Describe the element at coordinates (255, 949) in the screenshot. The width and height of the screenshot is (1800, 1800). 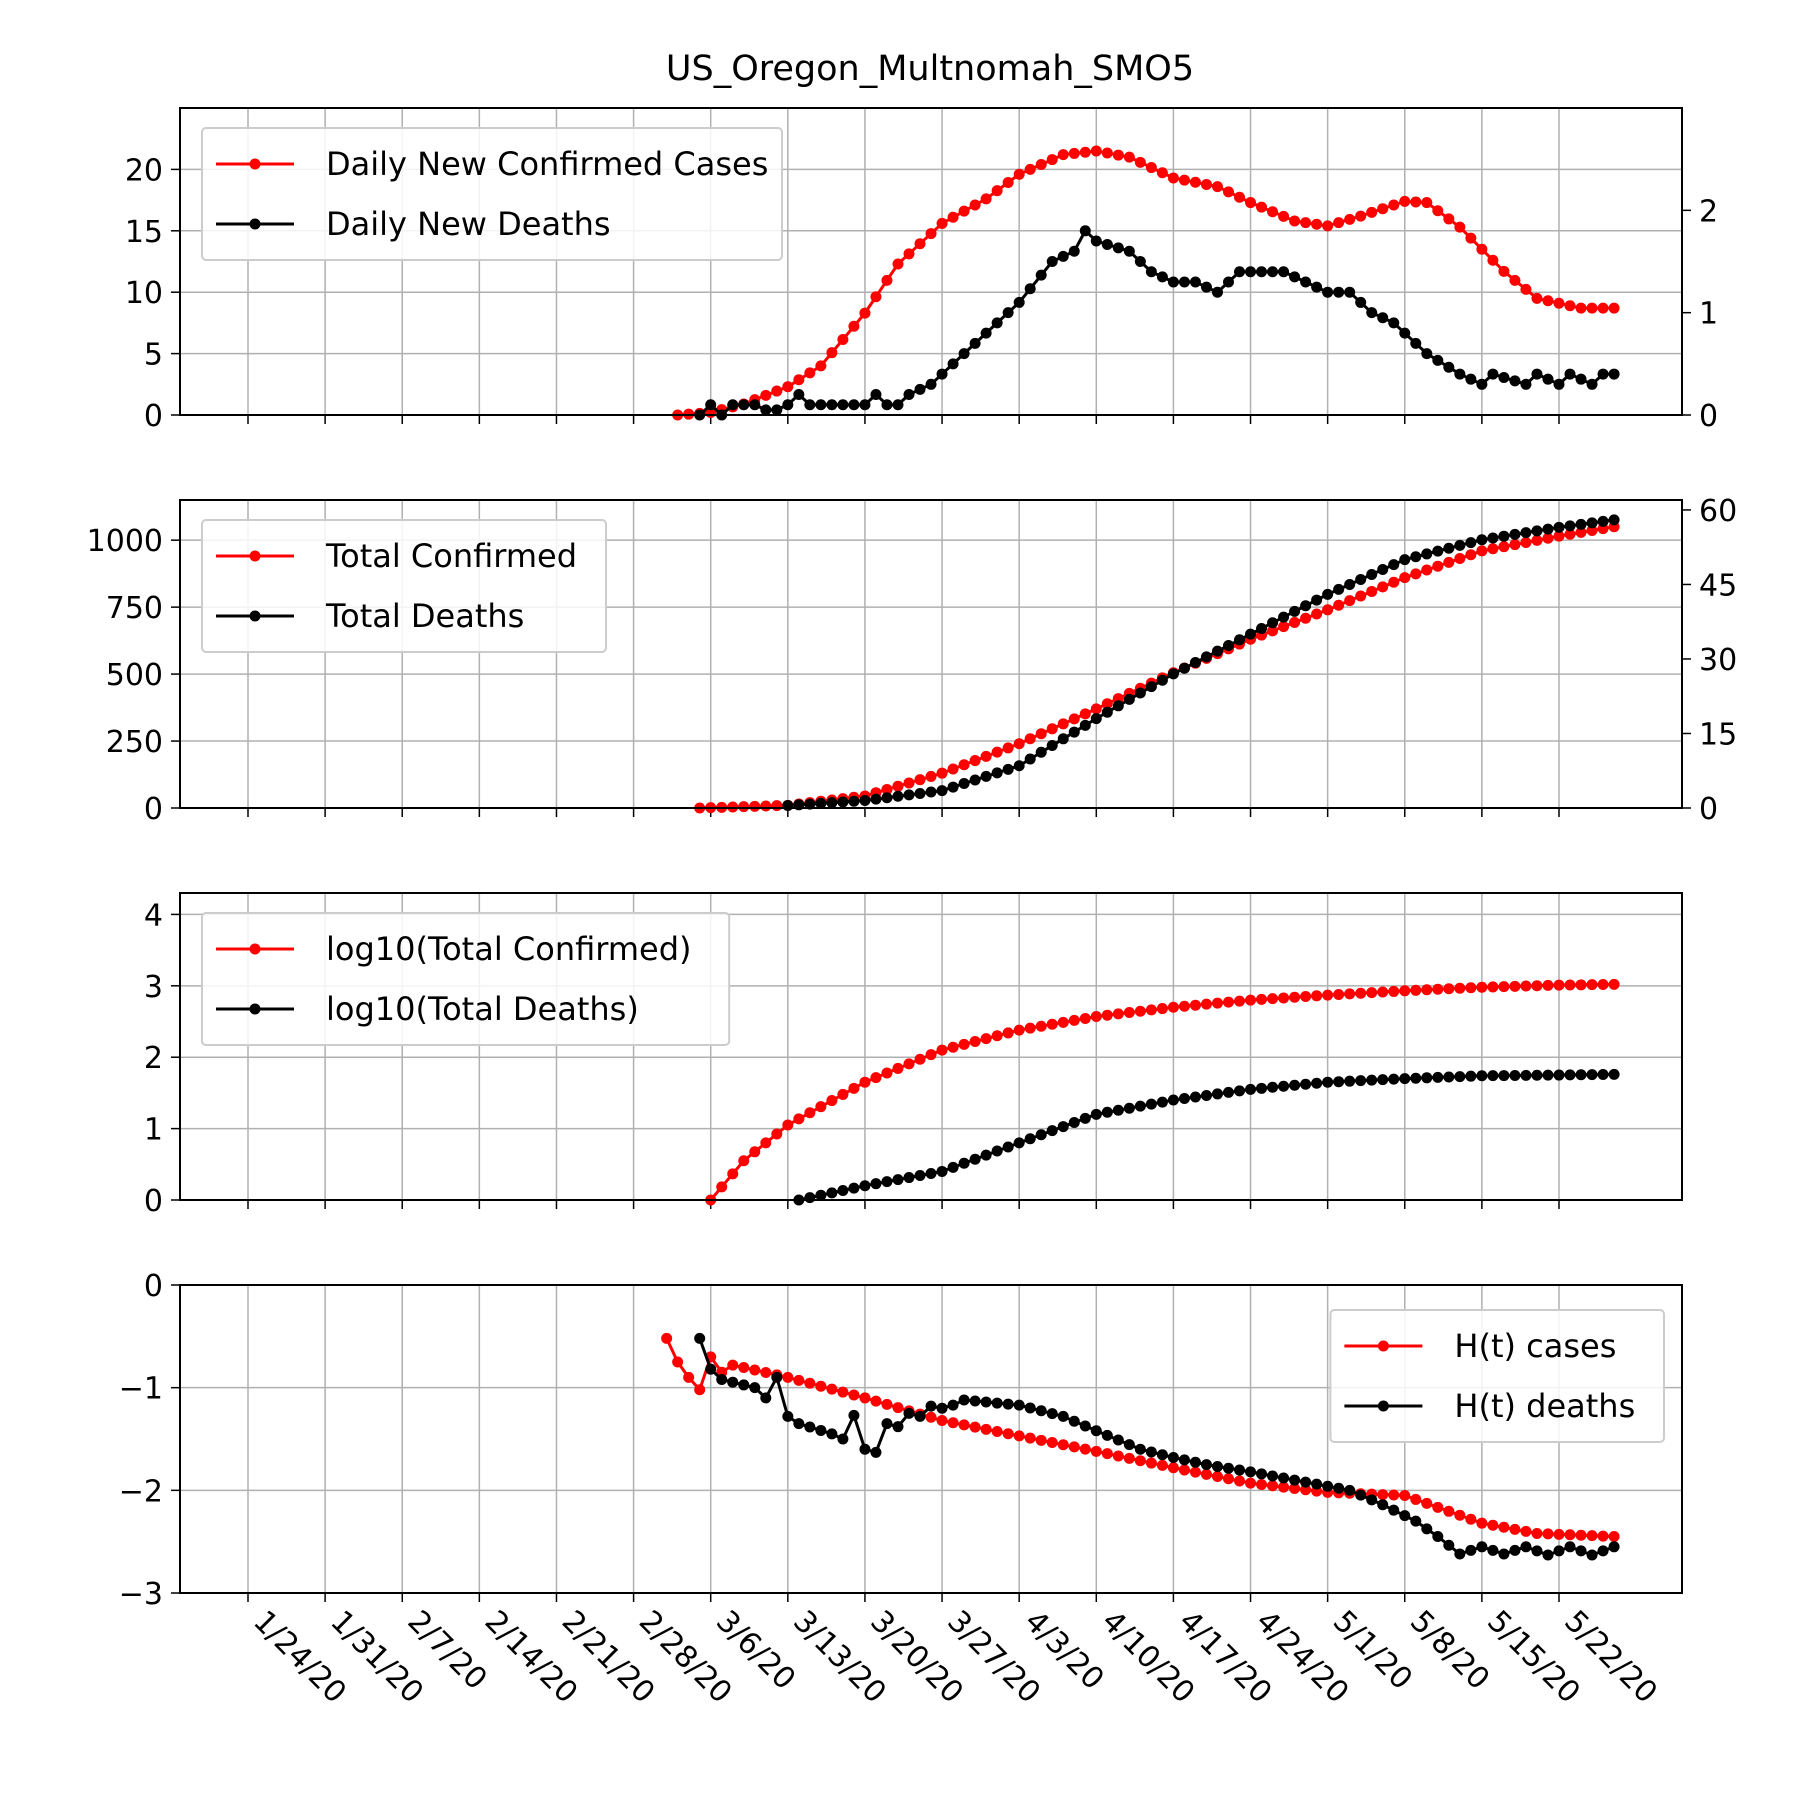
I see `legend-marker` at that location.